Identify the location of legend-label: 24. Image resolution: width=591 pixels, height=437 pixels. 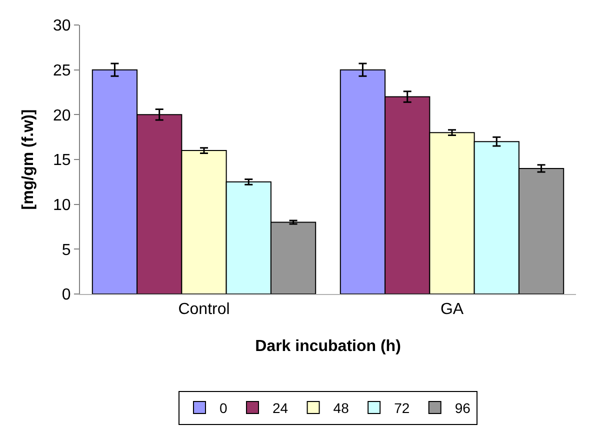
(280, 408).